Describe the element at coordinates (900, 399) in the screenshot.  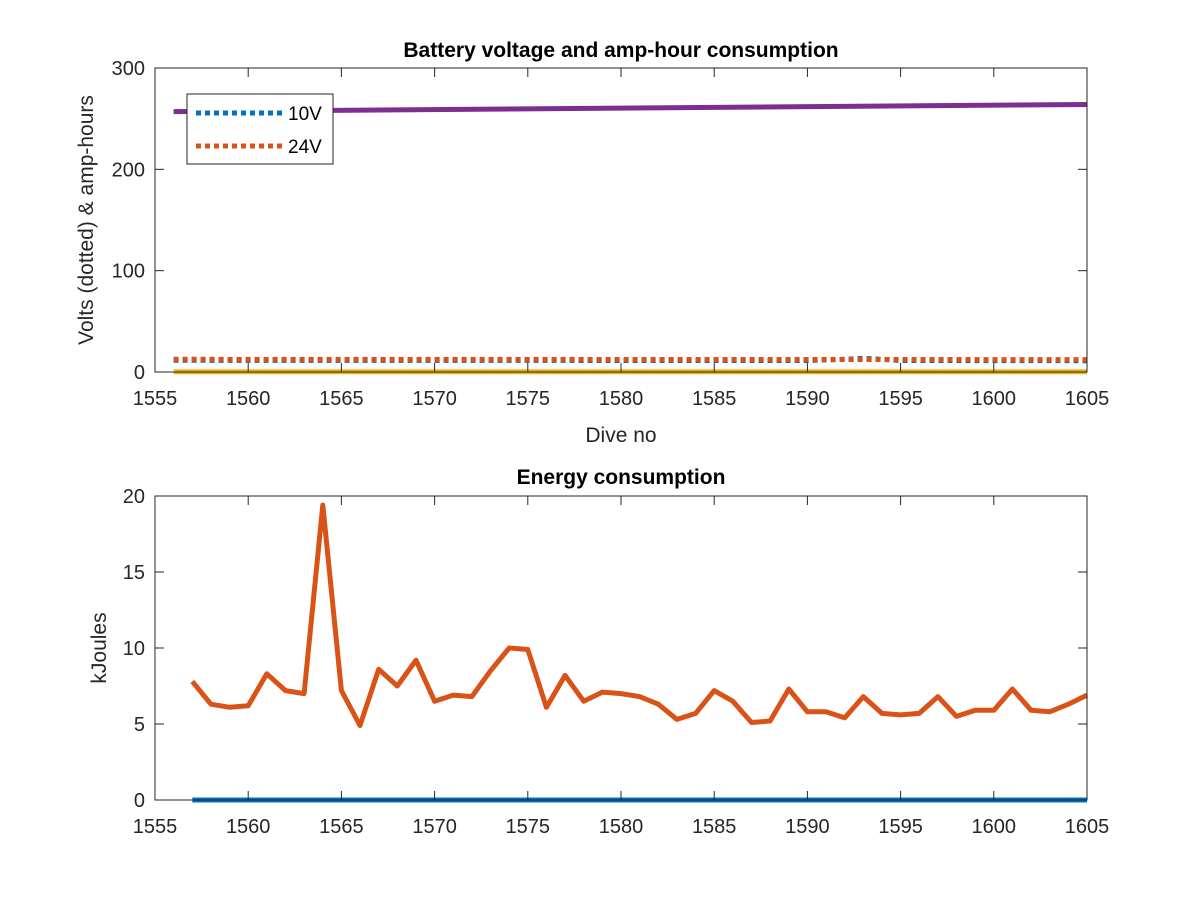
I see `voltage-chart-xtick-label: 1595` at that location.